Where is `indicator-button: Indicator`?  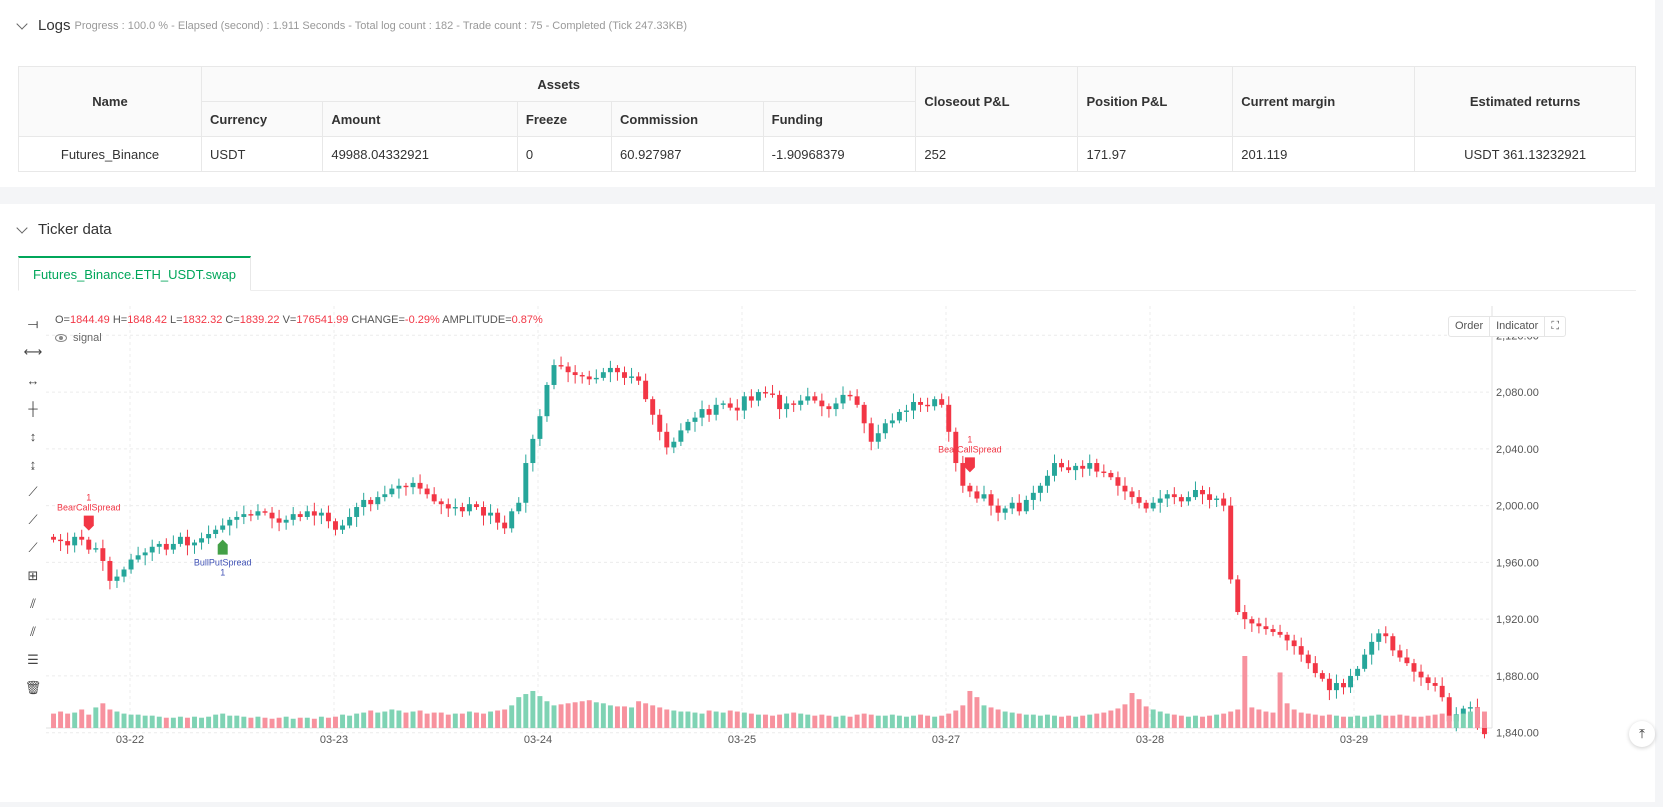 indicator-button: Indicator is located at coordinates (1518, 326).